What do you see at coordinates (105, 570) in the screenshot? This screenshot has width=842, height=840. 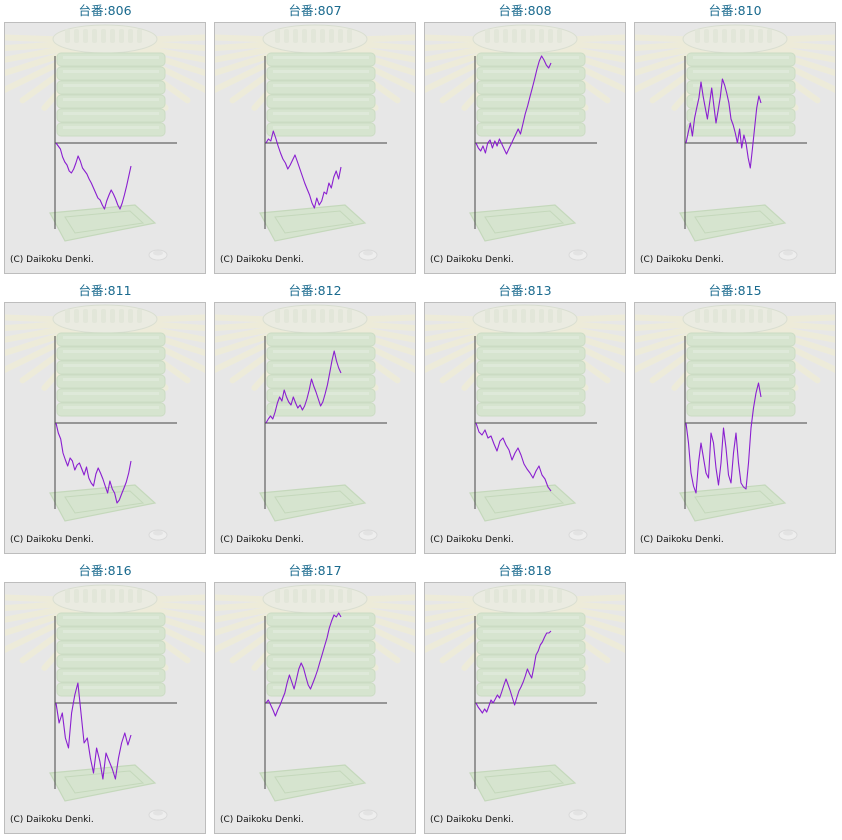 I see `machine-number-link: 台番:816` at bounding box center [105, 570].